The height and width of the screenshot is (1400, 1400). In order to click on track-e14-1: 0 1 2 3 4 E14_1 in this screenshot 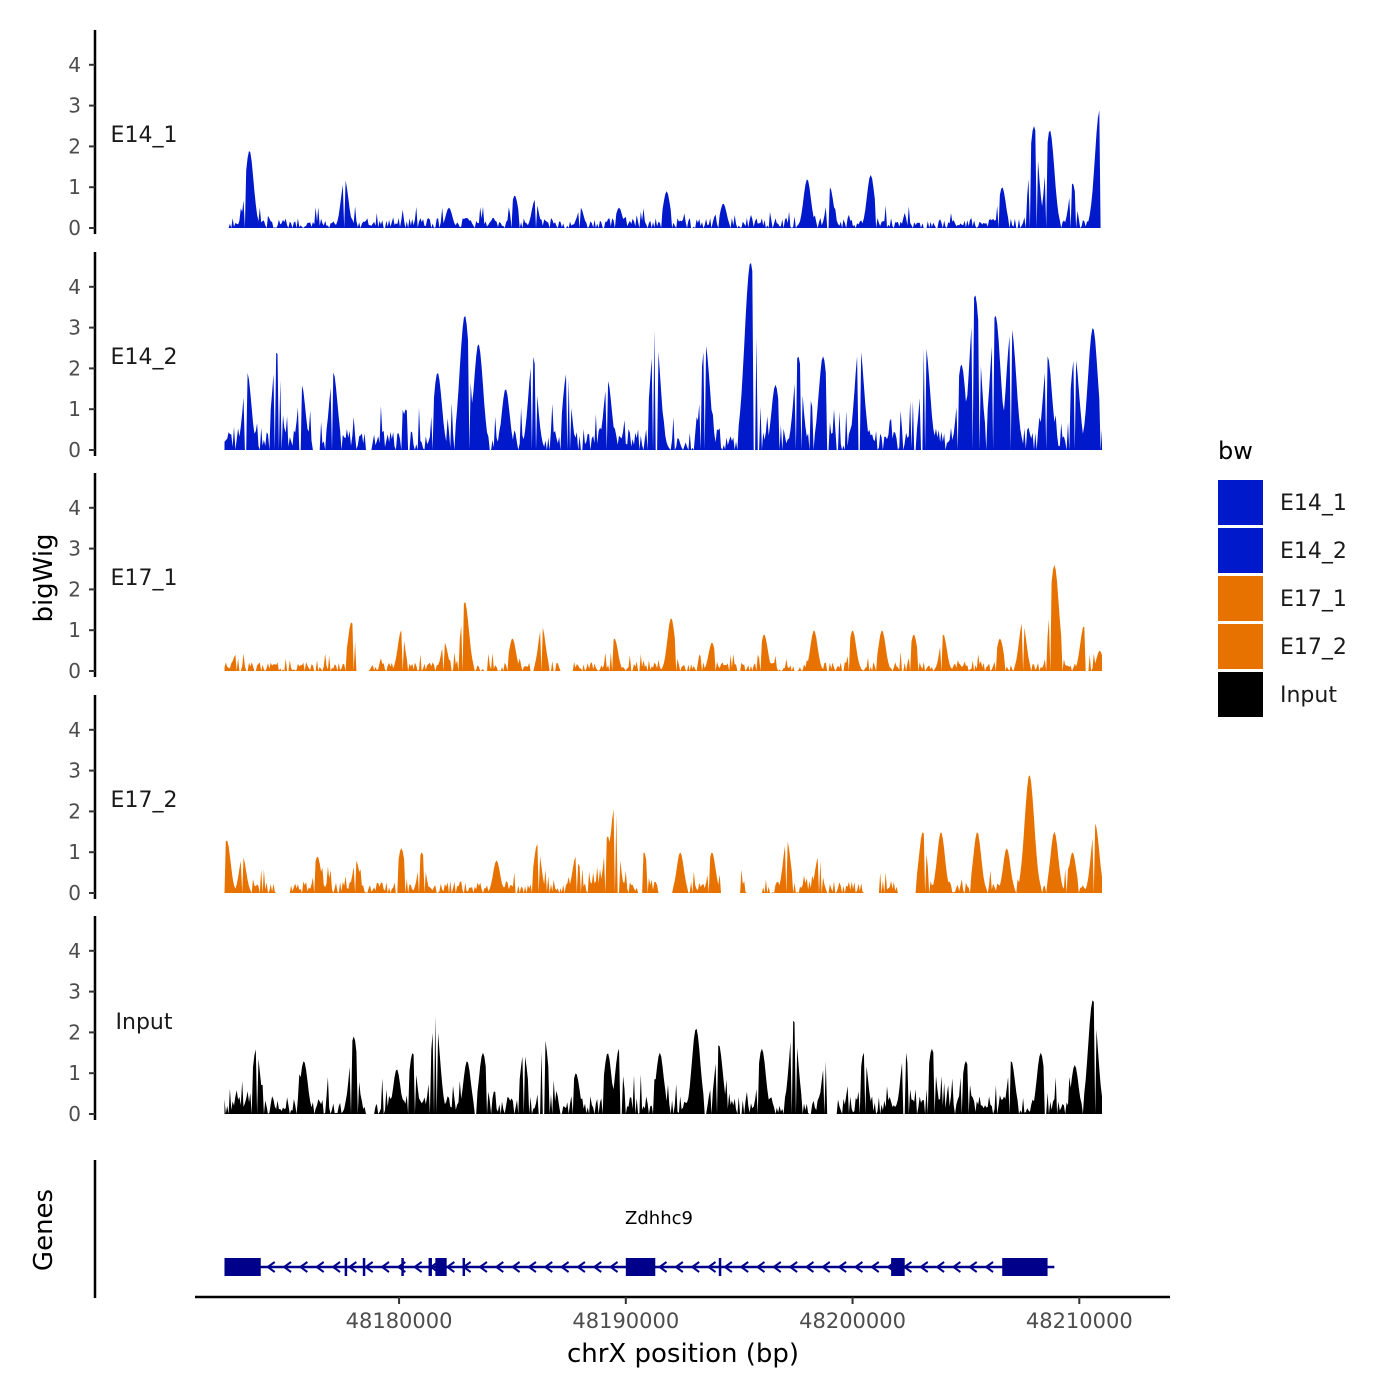, I will do `click(585, 135)`.